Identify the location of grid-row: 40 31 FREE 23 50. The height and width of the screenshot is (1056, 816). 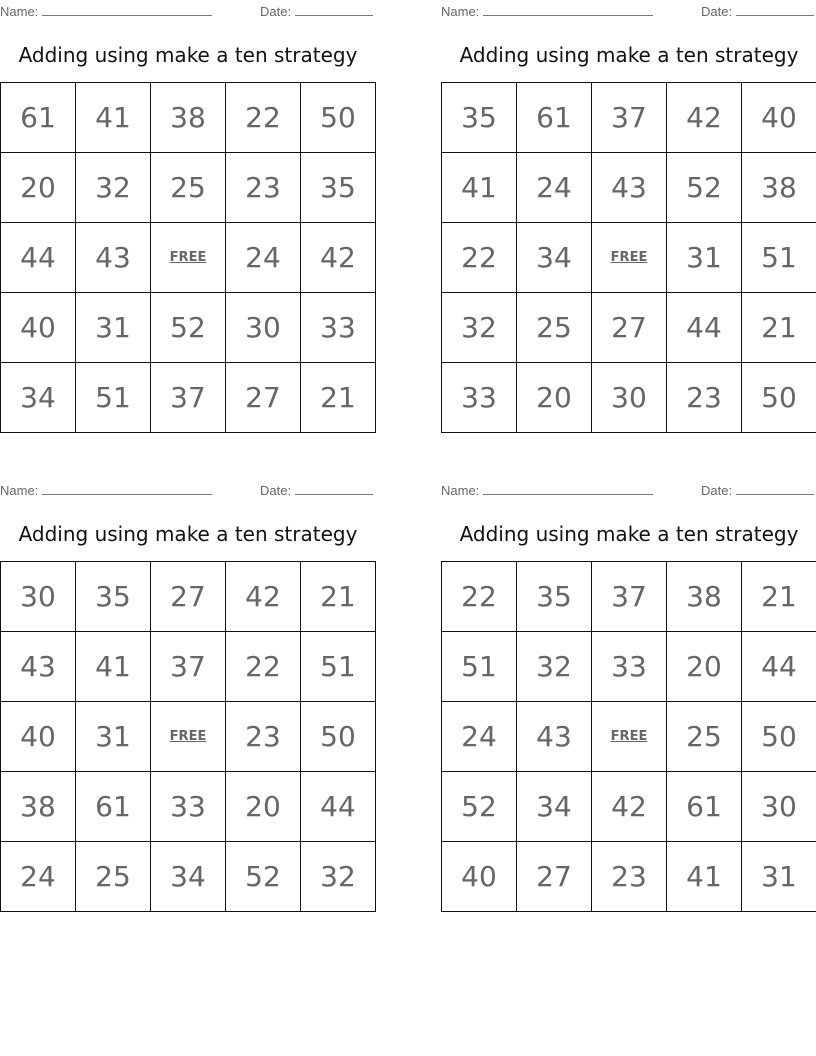
(188, 736).